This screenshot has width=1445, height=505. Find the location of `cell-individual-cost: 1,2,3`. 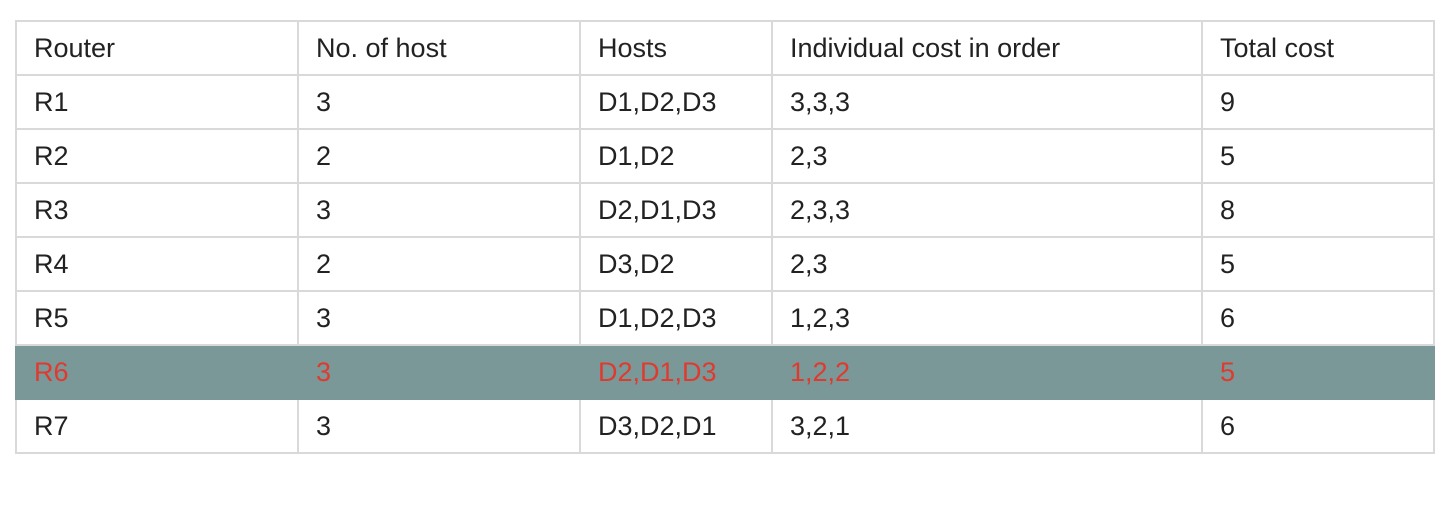

cell-individual-cost: 1,2,3 is located at coordinates (987, 318).